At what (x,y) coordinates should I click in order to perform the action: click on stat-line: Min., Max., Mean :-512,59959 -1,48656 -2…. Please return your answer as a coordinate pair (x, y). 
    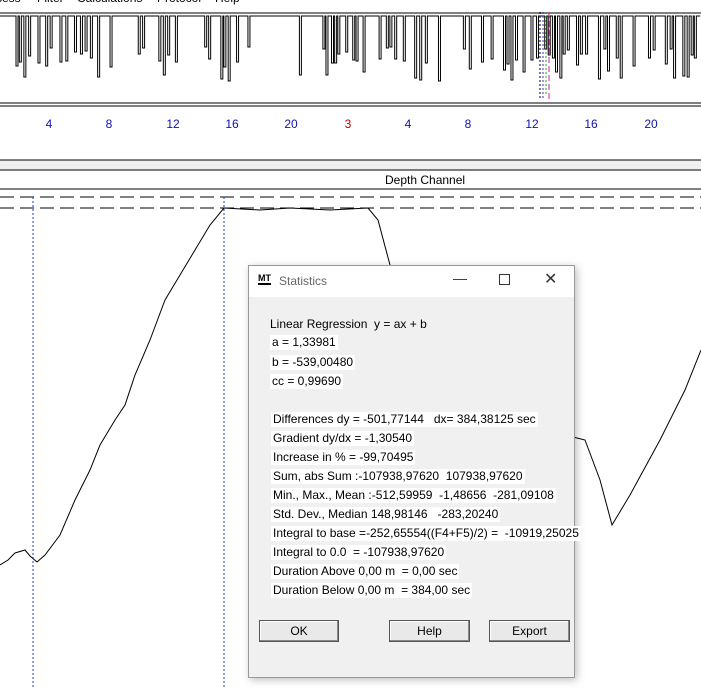
    Looking at the image, I should click on (413, 495).